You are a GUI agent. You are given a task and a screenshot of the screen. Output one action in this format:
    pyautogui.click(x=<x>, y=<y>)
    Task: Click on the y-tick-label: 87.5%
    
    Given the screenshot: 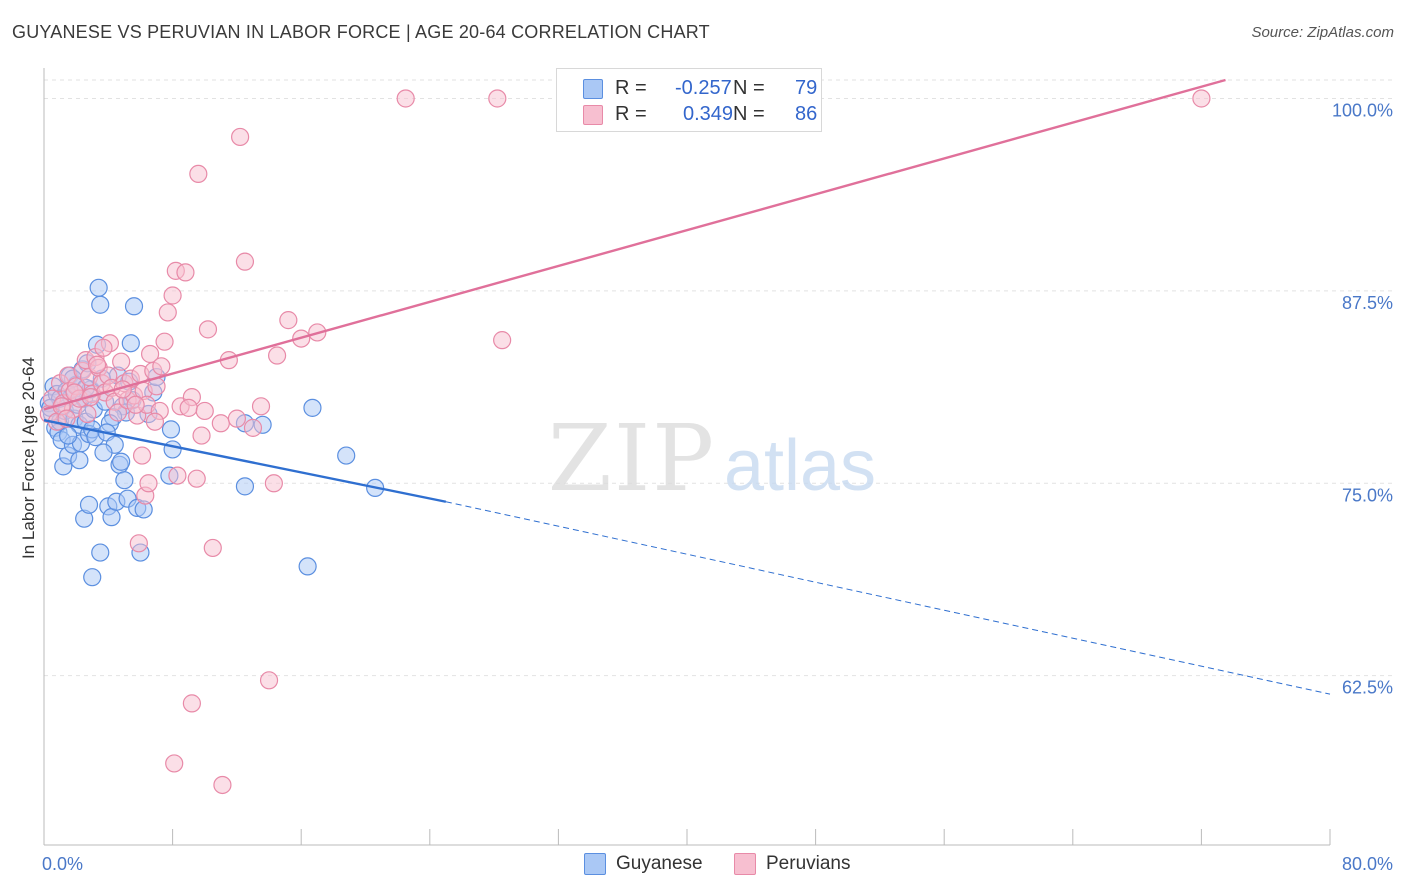 What is the action you would take?
    pyautogui.click(x=1367, y=303)
    